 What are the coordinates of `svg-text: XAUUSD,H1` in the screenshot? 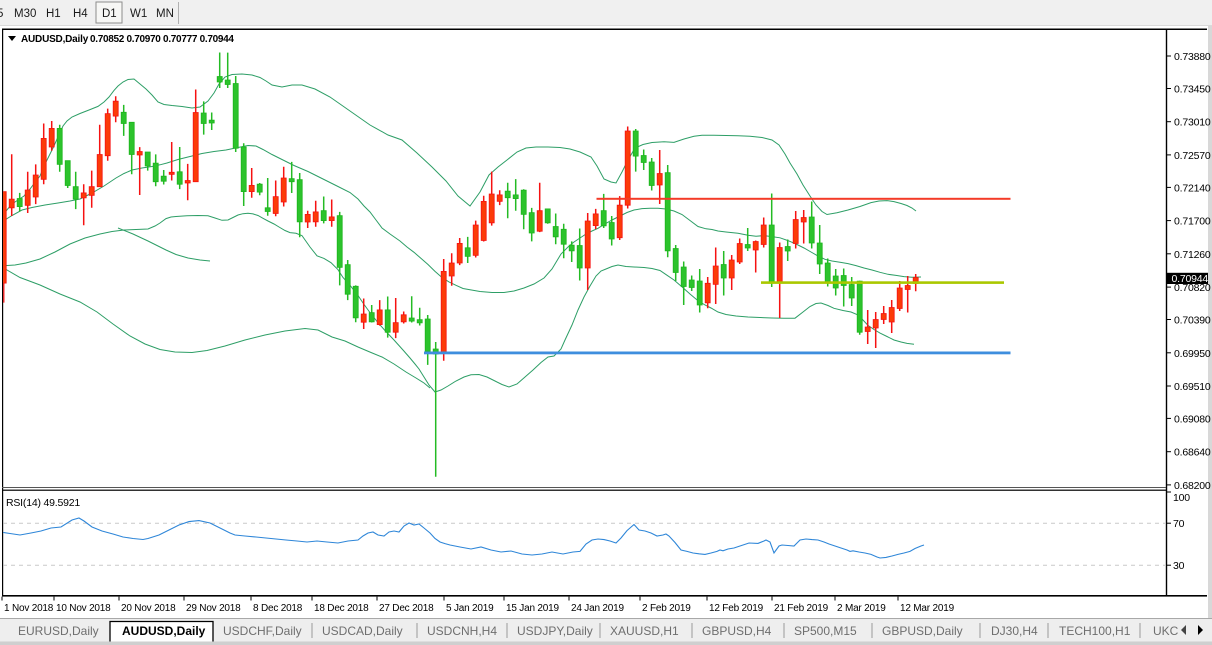 It's located at (644, 631).